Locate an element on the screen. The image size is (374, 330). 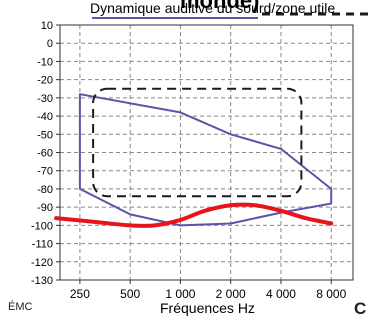
y-tick-label: -110 is located at coordinates (42, 245).